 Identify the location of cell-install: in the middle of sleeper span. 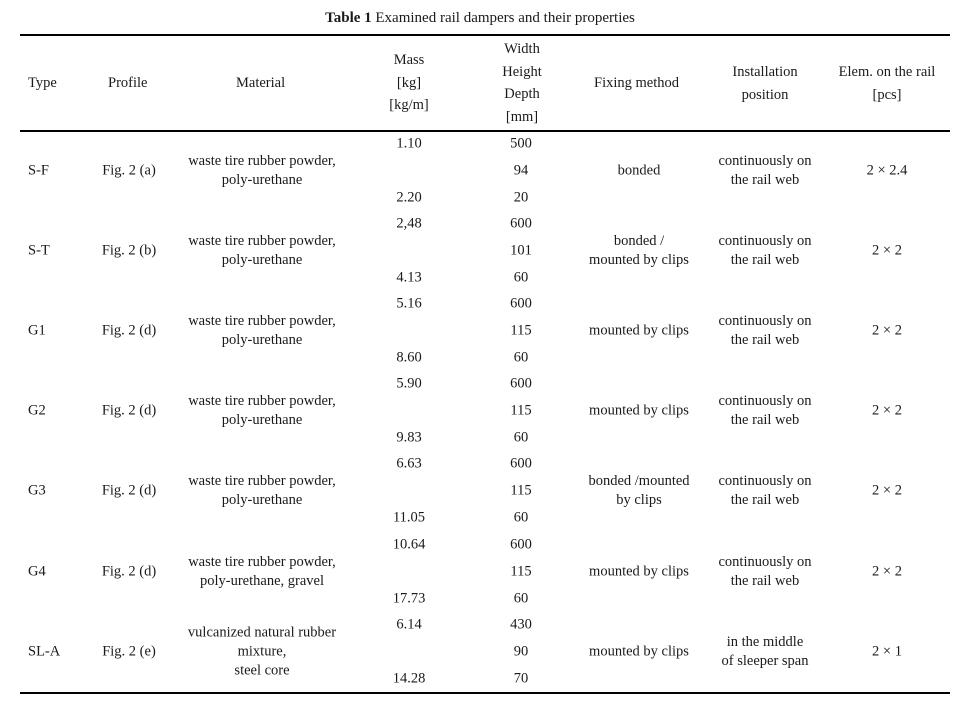
(765, 652).